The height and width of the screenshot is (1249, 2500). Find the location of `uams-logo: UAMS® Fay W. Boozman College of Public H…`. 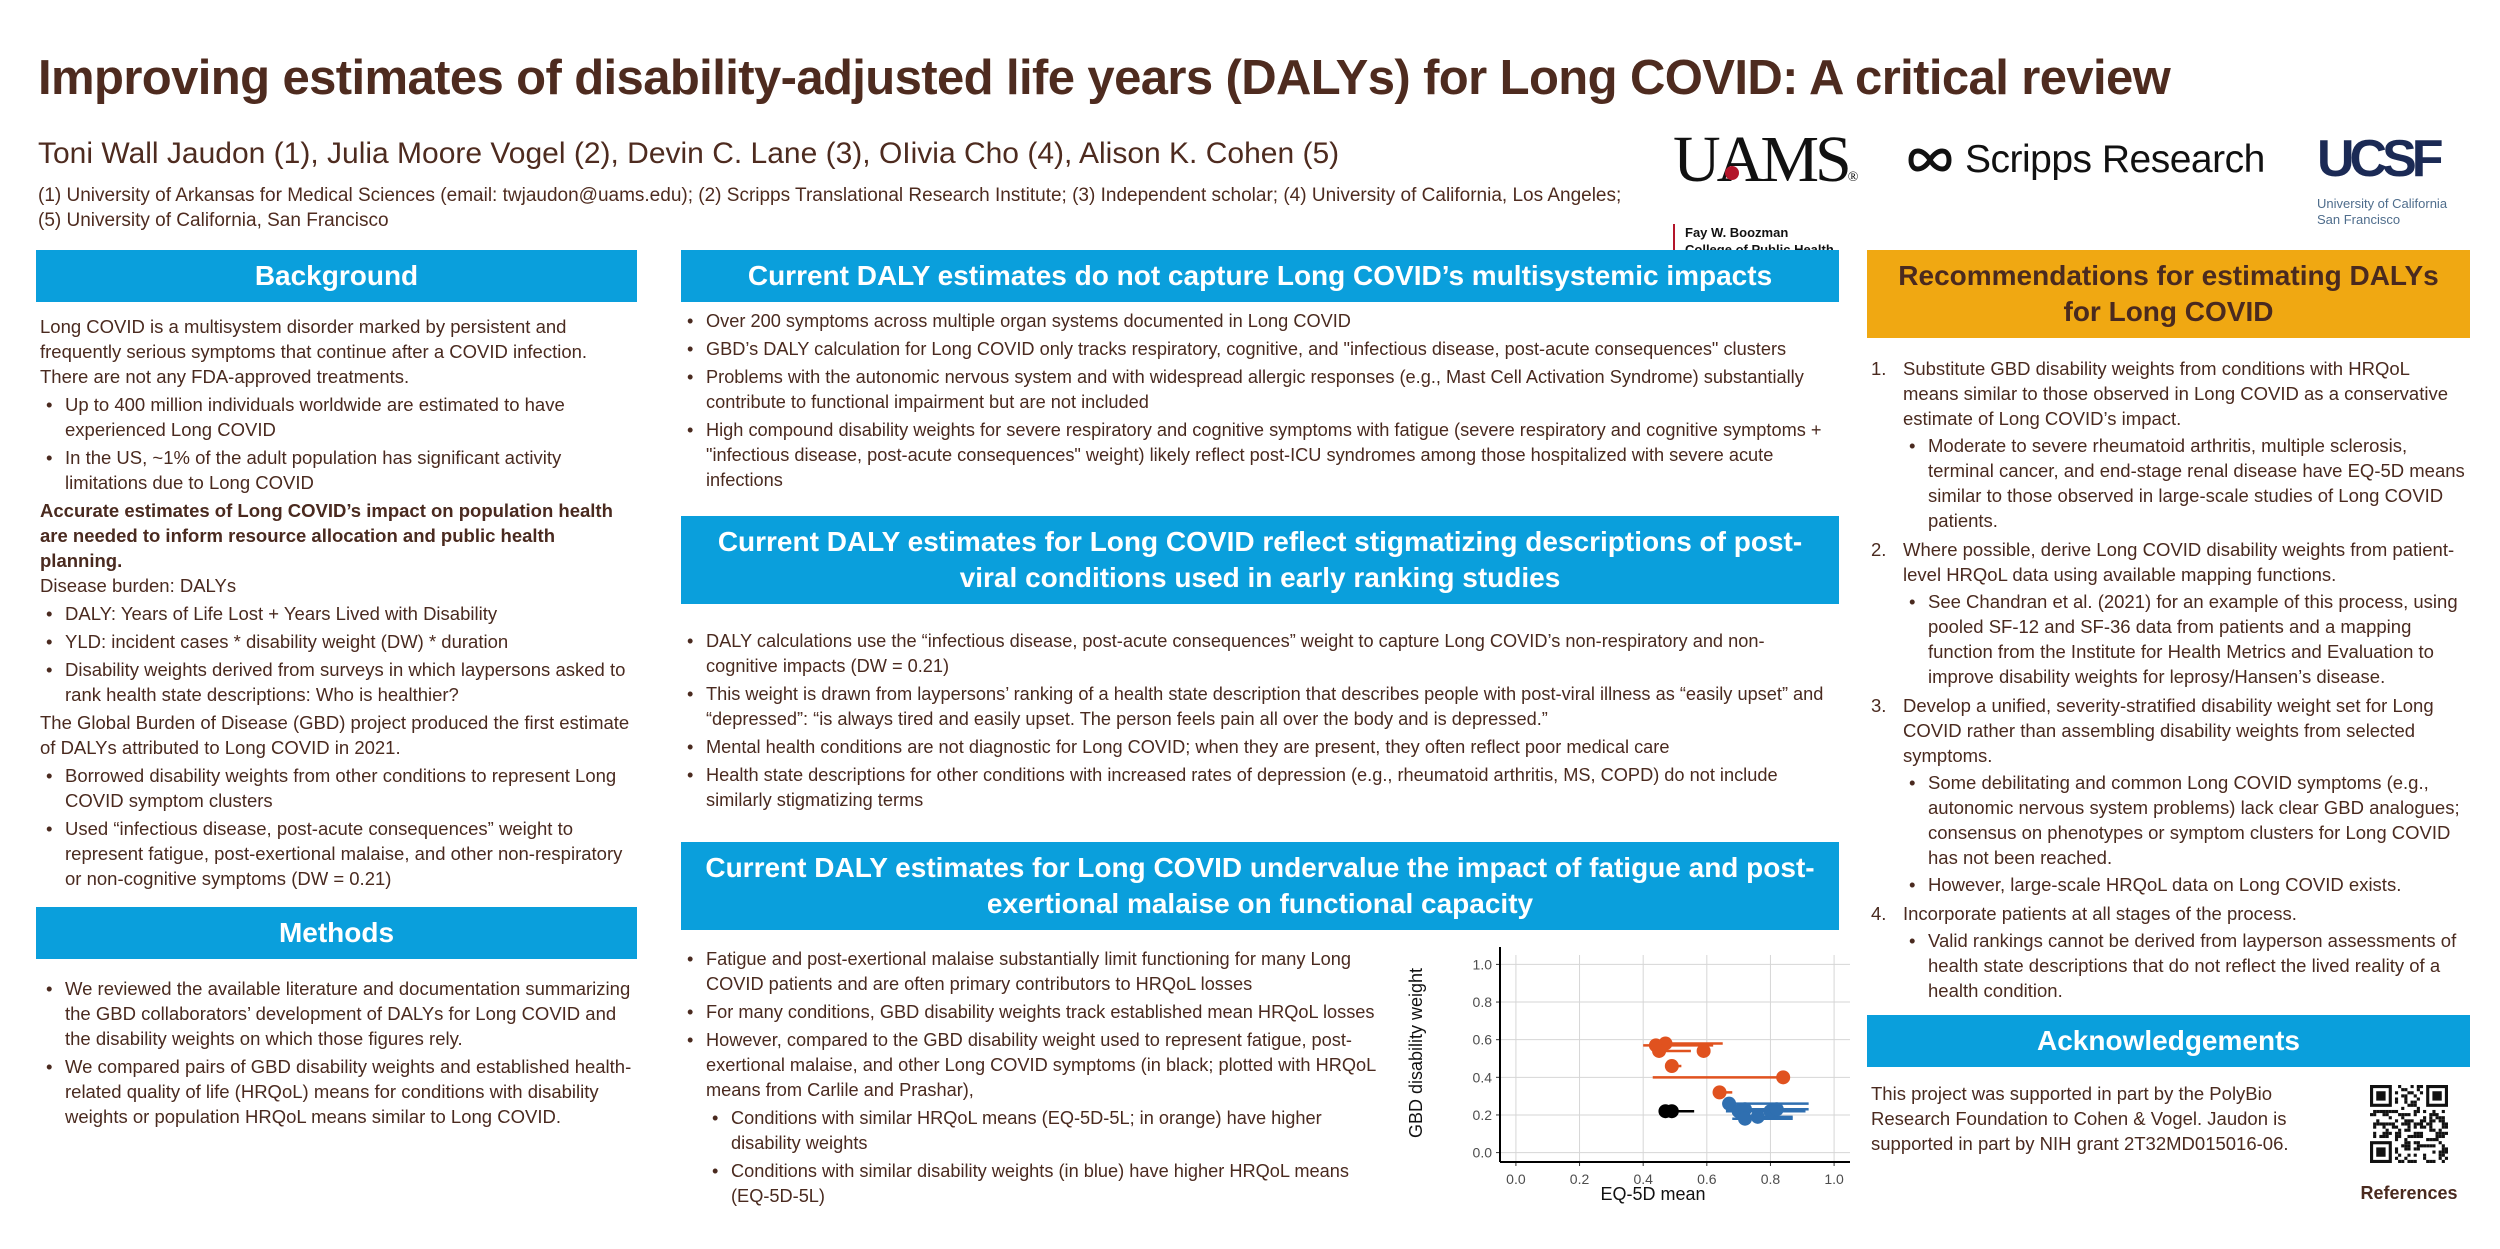

uams-logo: UAMS® Fay W. Boozman College of Public H… is located at coordinates (1765, 192).